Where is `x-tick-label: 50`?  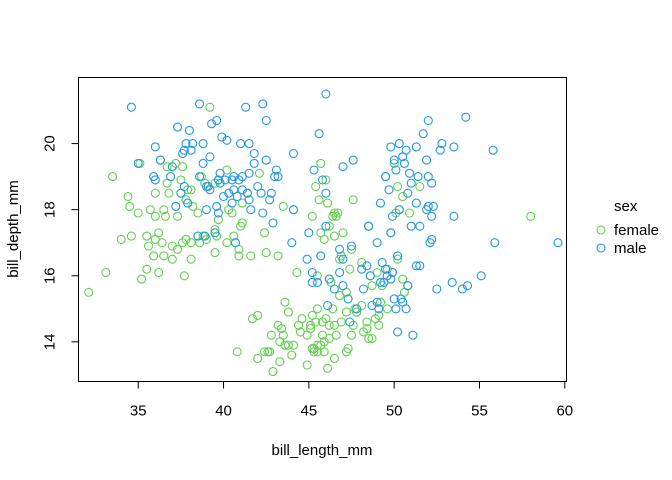 x-tick-label: 50 is located at coordinates (394, 411).